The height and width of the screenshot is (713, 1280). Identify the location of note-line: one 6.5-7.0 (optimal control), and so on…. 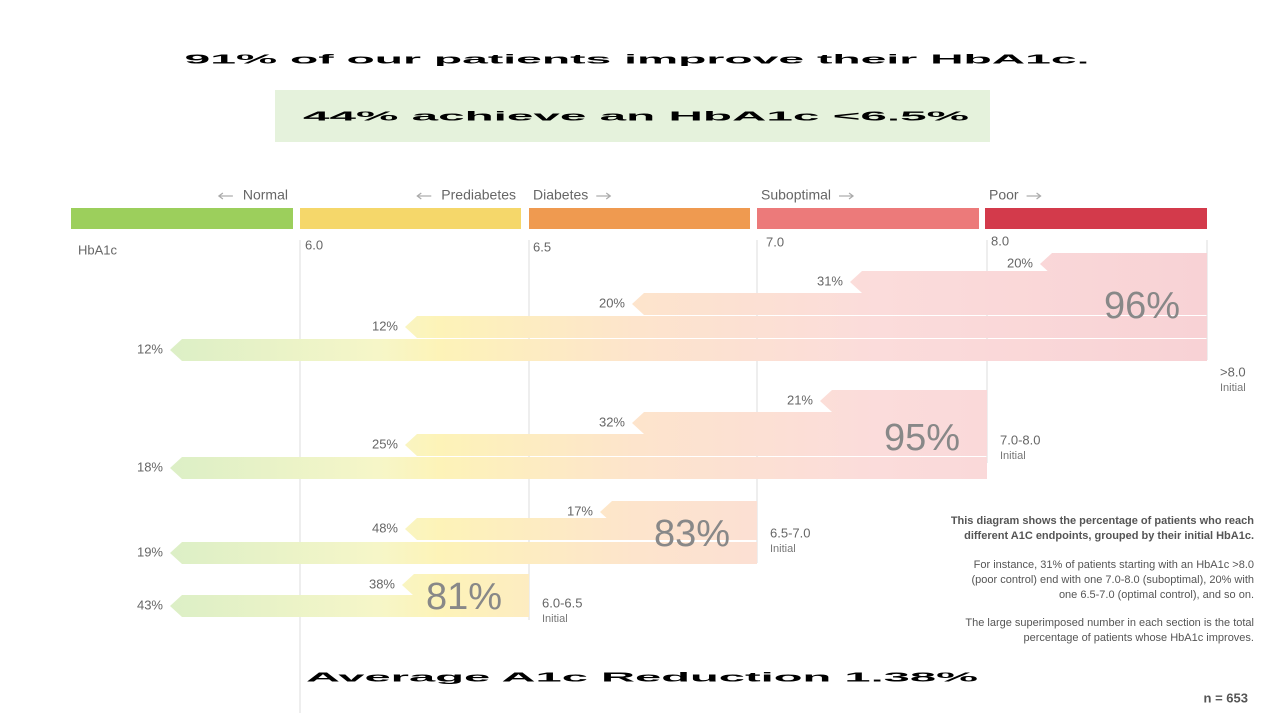
(1156, 595).